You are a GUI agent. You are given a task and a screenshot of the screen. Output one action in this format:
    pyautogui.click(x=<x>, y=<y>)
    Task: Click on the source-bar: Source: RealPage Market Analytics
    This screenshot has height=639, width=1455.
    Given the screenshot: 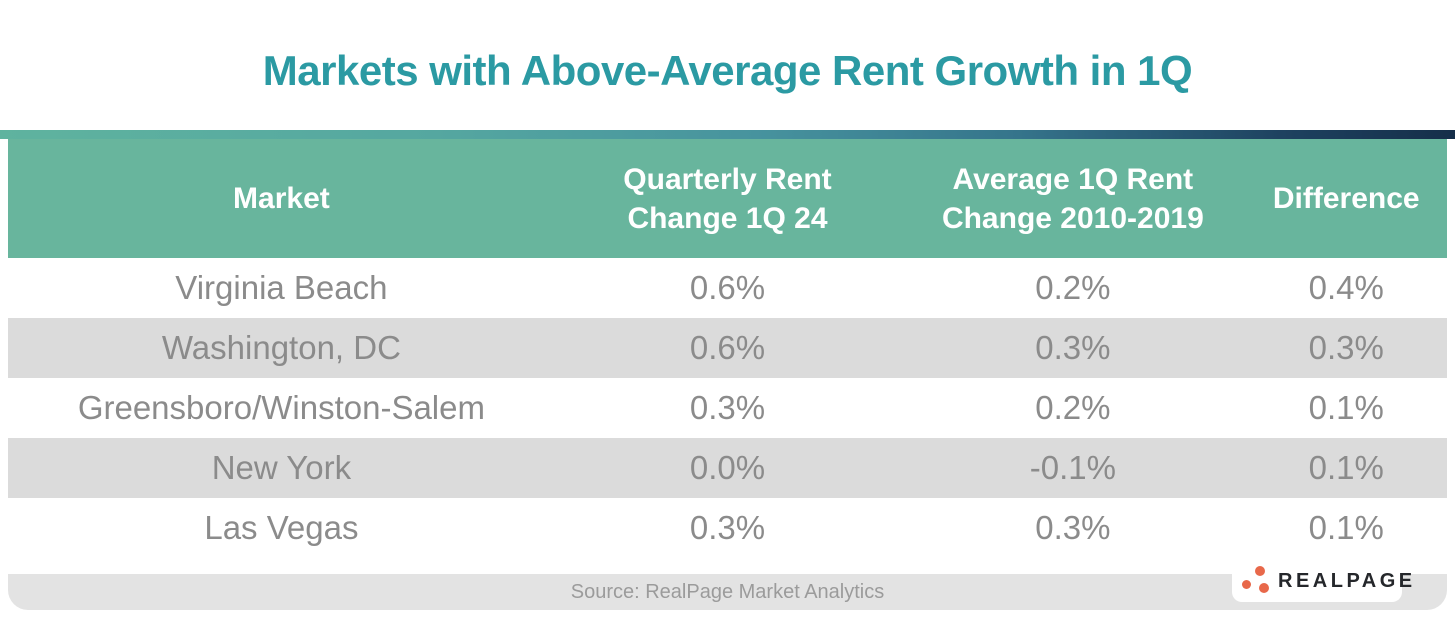 What is the action you would take?
    pyautogui.click(x=727, y=592)
    